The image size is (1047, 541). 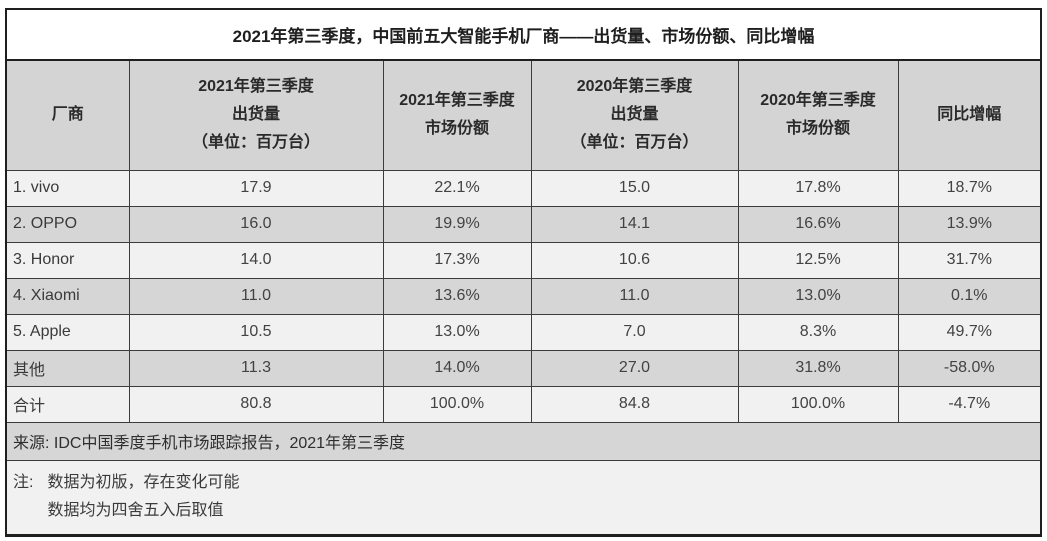 What do you see at coordinates (634, 224) in the screenshot?
I see `value-cell: 14.1` at bounding box center [634, 224].